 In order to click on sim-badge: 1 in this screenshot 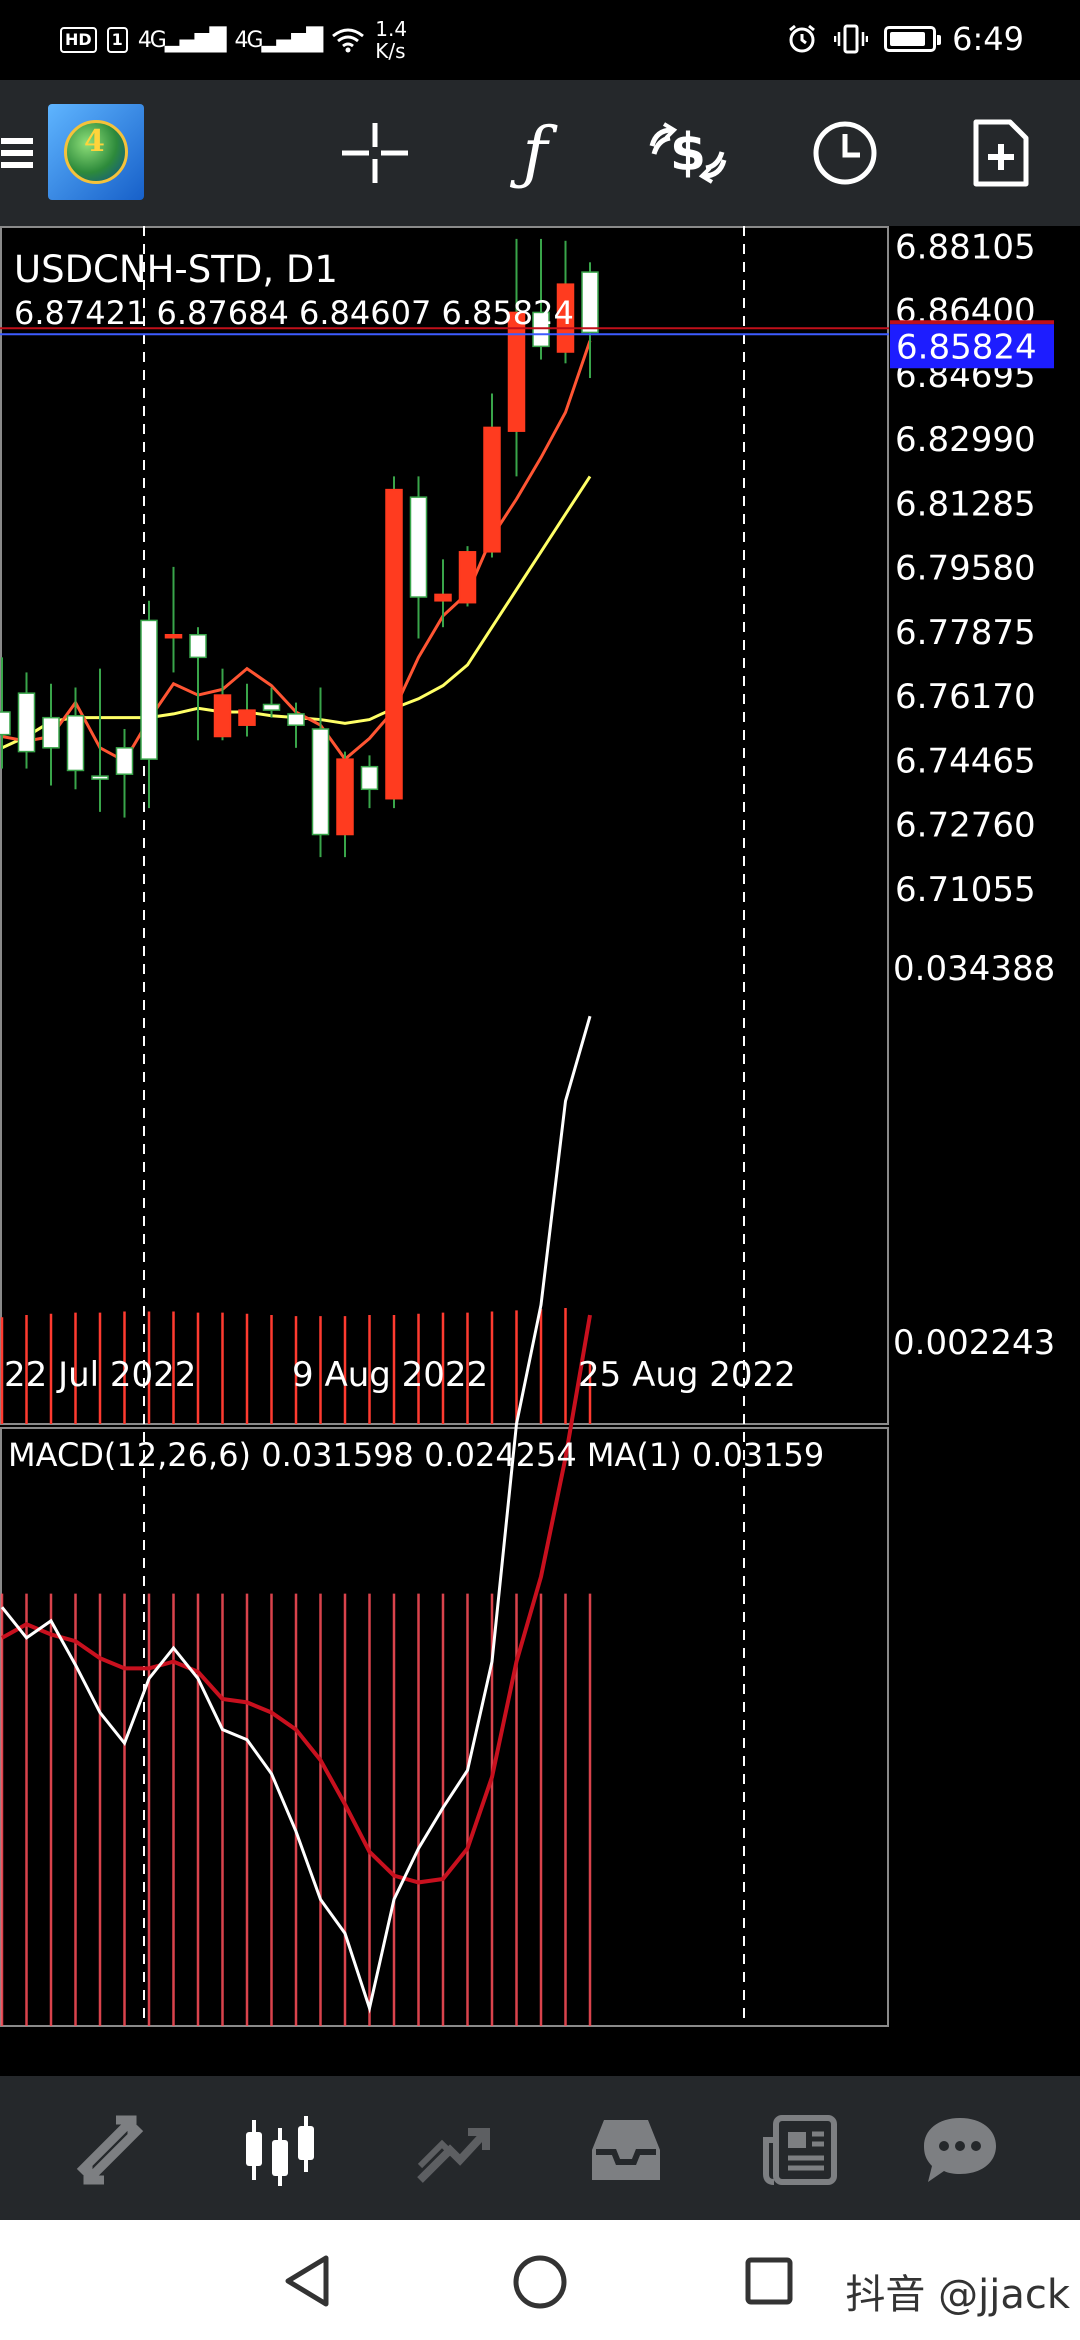, I will do `click(117, 40)`.